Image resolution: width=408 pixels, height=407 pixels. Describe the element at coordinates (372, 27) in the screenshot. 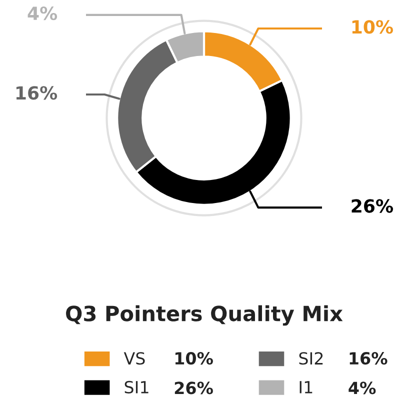

I see `data-label: 10%` at that location.